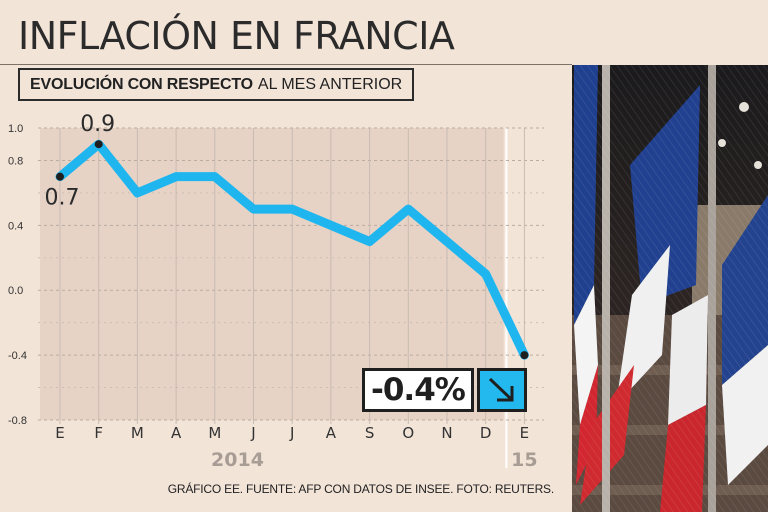 Image resolution: width=768 pixels, height=512 pixels. Describe the element at coordinates (17, 421) in the screenshot. I see `y-tick-label: -0.8` at that location.